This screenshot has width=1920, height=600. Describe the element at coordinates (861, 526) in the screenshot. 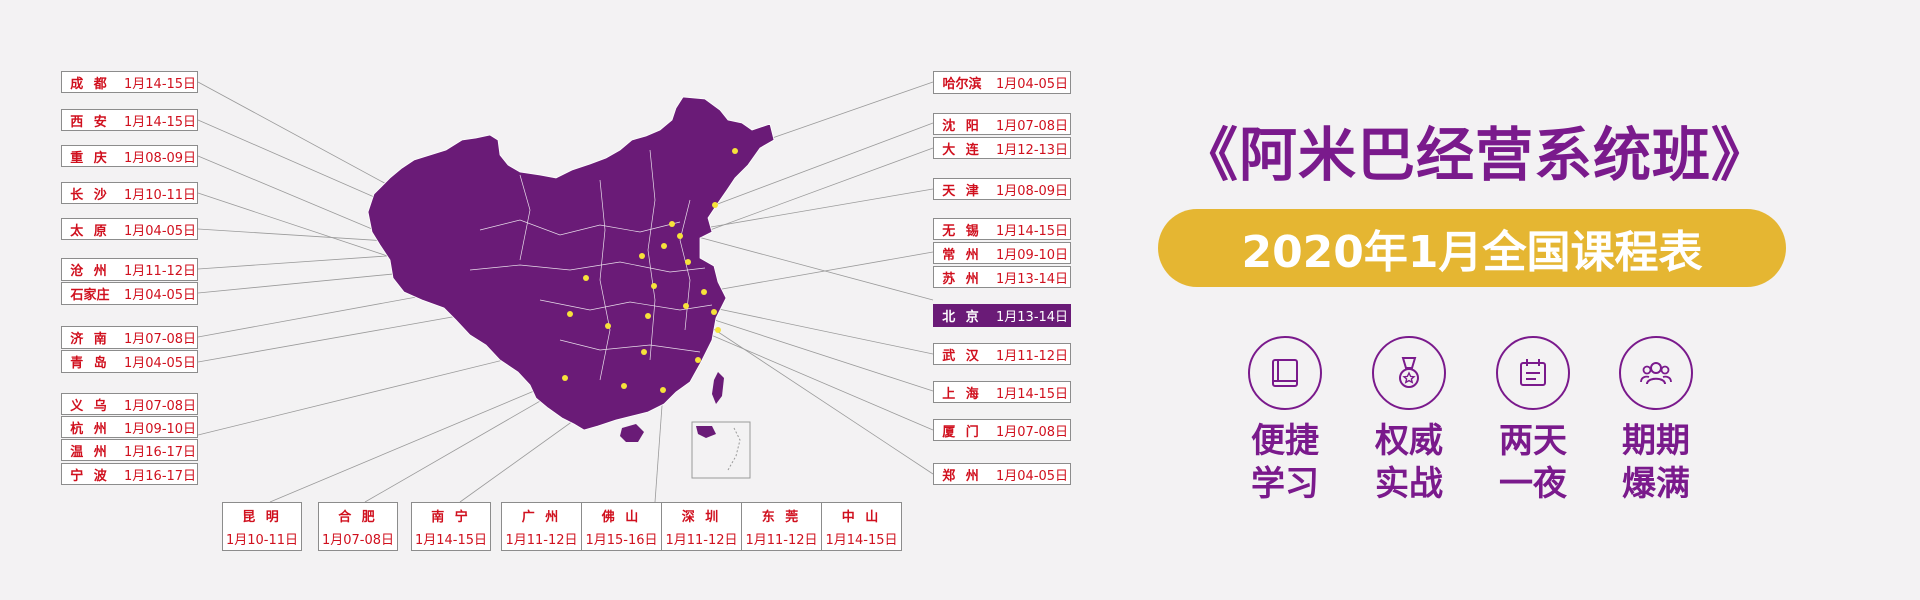

I see `city-box-zhongshan: 中 山 1月14-15日` at that location.